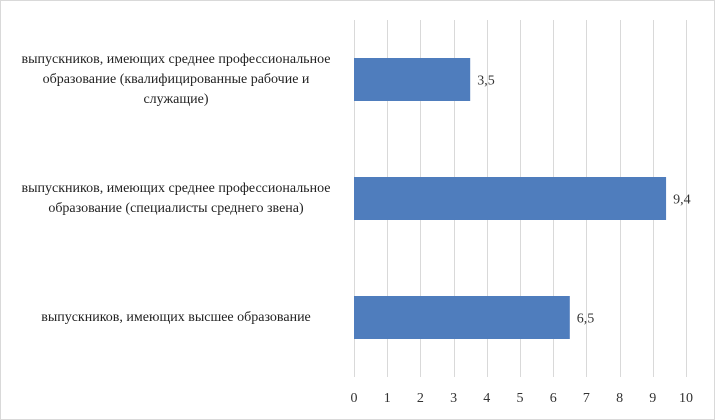 The height and width of the screenshot is (420, 715). What do you see at coordinates (619, 398) in the screenshot?
I see `tick-label: 8` at bounding box center [619, 398].